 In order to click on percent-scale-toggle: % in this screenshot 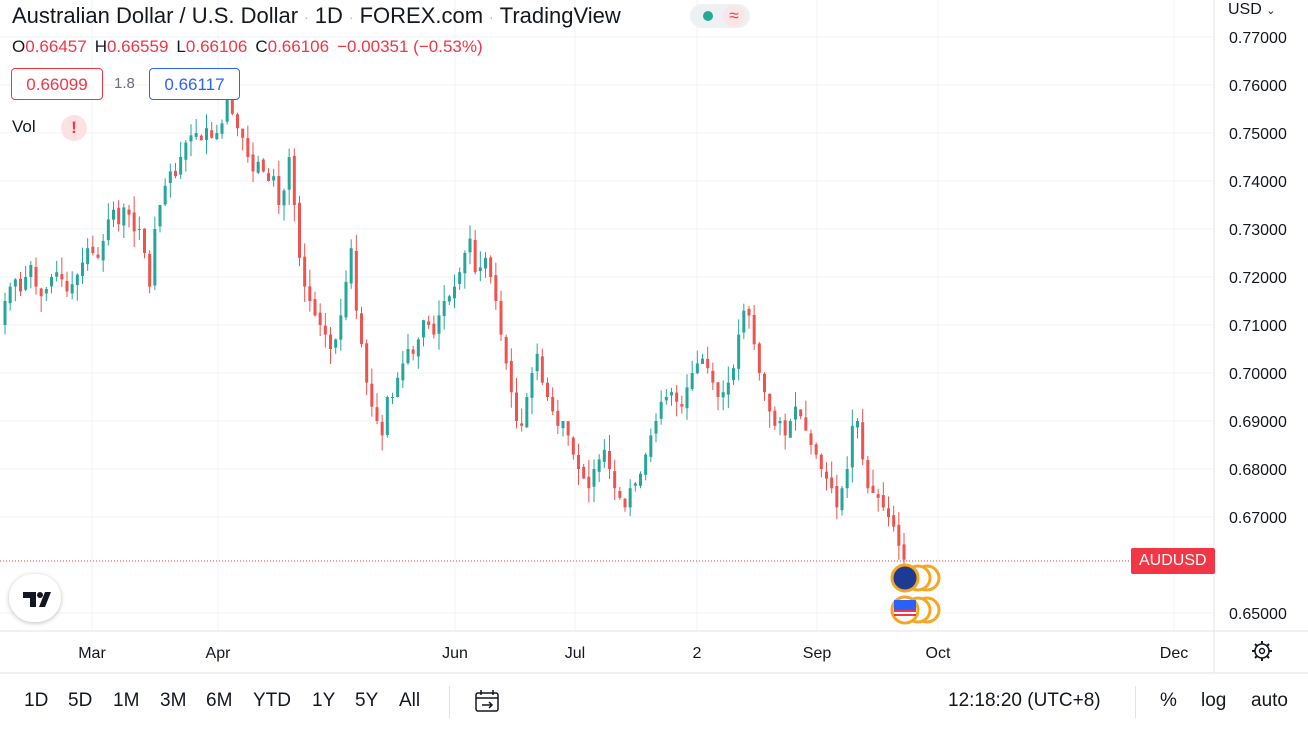, I will do `click(1168, 700)`.